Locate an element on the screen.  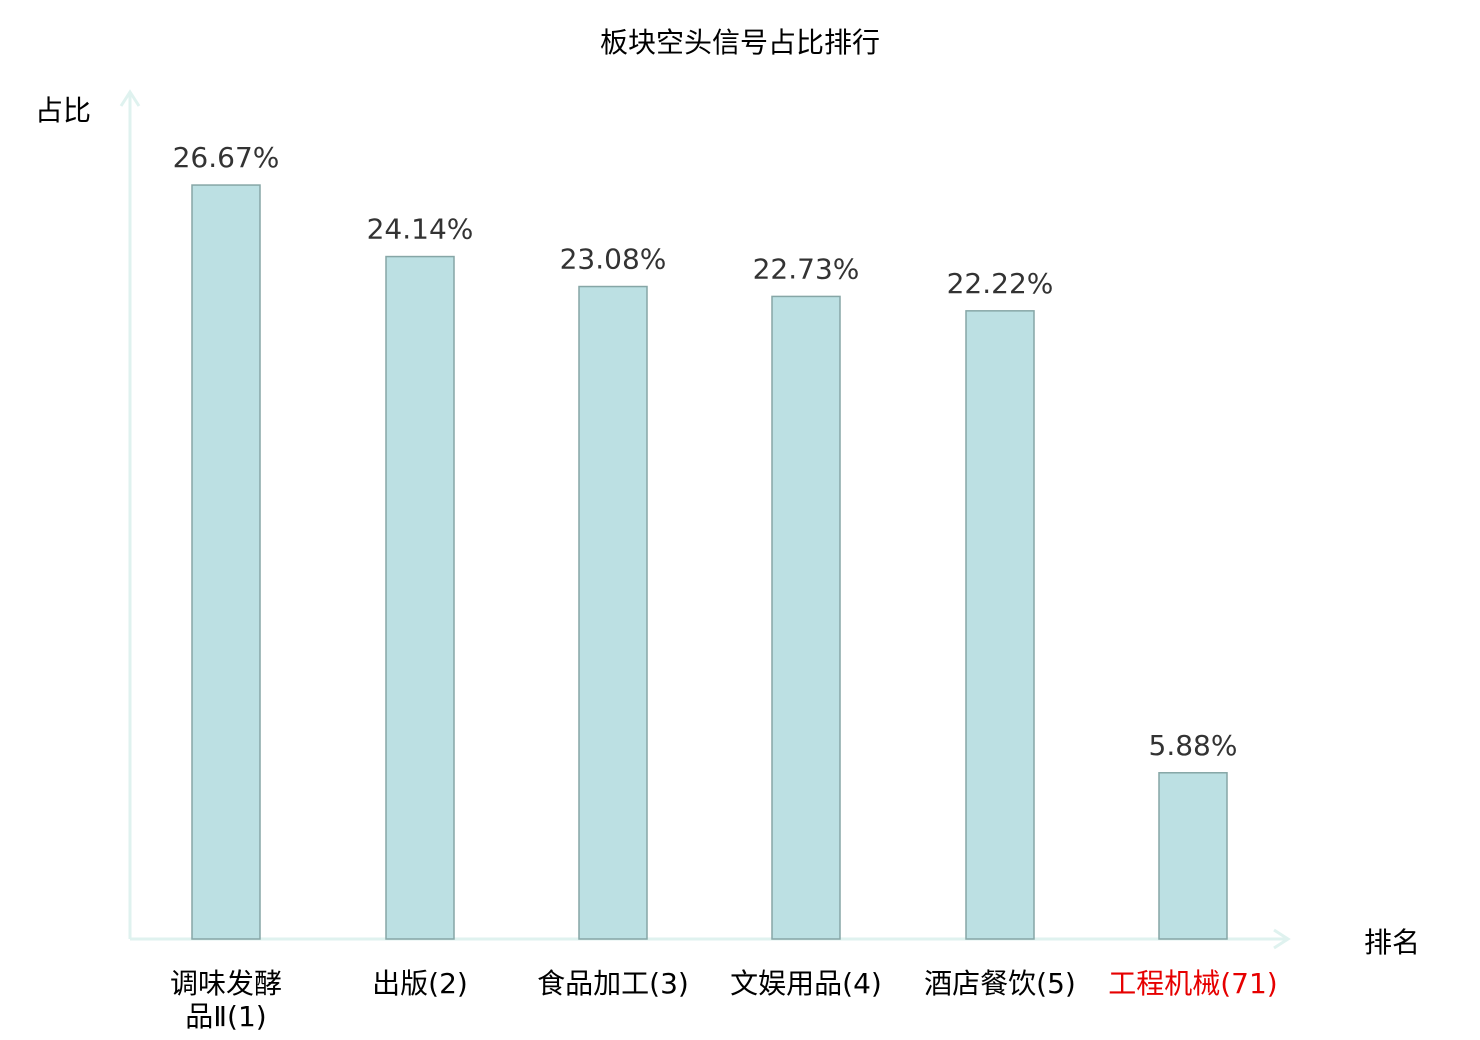
data-label: 23.08% is located at coordinates (613, 259).